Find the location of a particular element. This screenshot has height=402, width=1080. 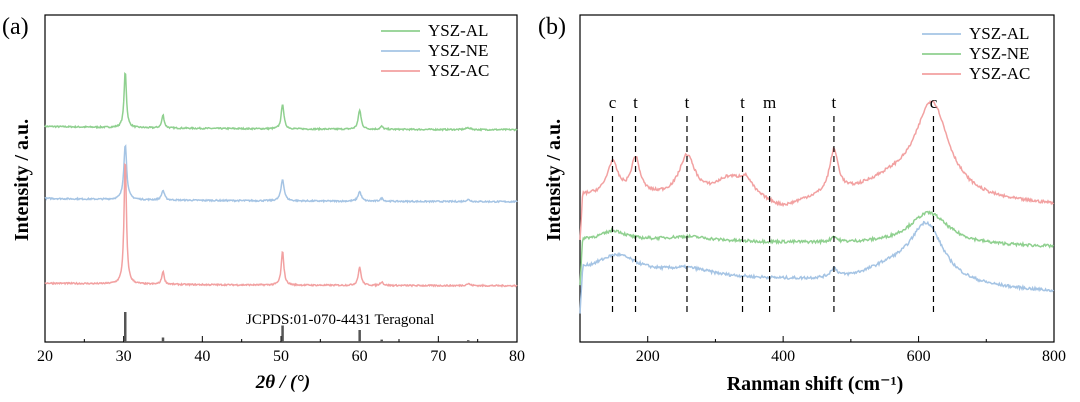

panel-b-x-axis-title: Ranman shift (cm⁻¹) is located at coordinates (815, 384).